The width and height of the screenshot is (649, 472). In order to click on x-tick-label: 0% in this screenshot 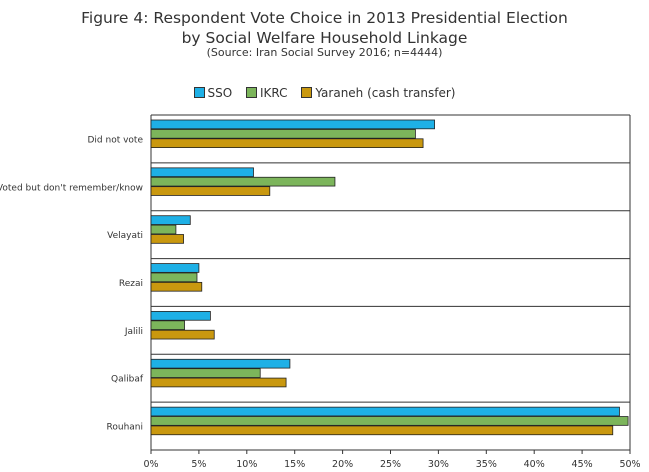, I will do `click(150, 464)`.